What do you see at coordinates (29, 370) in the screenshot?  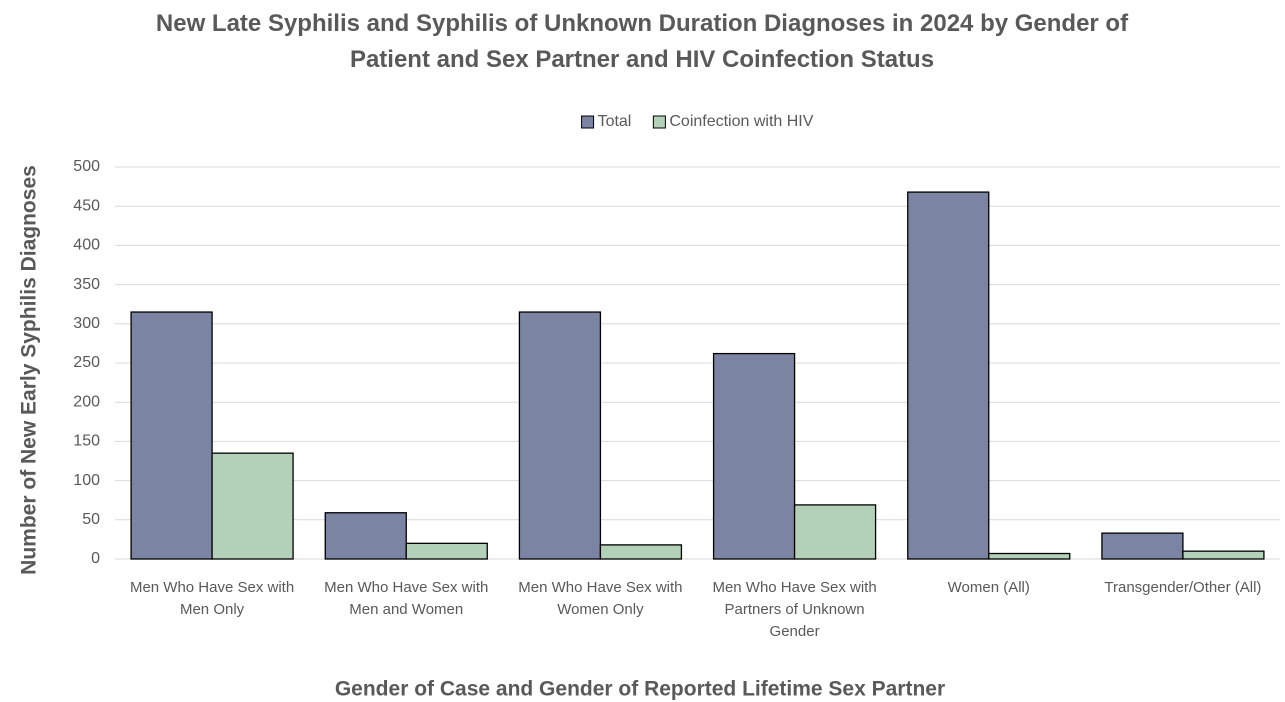 I see `y-axis-title: Number of New Early Syphilis Diagnoses` at bounding box center [29, 370].